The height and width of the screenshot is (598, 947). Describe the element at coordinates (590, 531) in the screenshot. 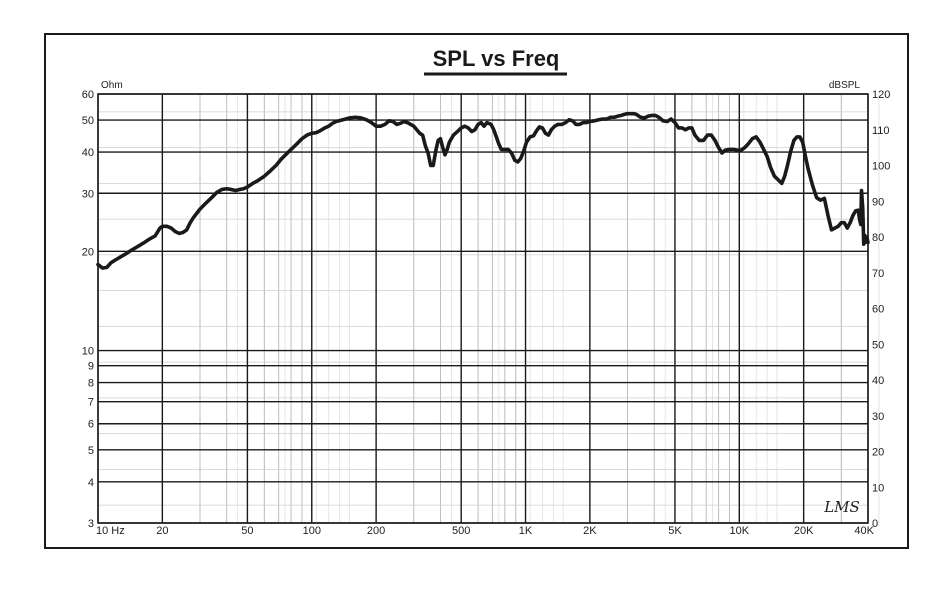

I see `x-tick-label: 2K` at that location.